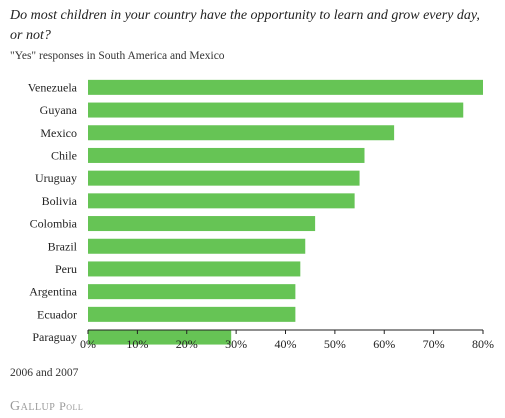  What do you see at coordinates (44, 373) in the screenshot?
I see `footnote: 2006 and 2007` at bounding box center [44, 373].